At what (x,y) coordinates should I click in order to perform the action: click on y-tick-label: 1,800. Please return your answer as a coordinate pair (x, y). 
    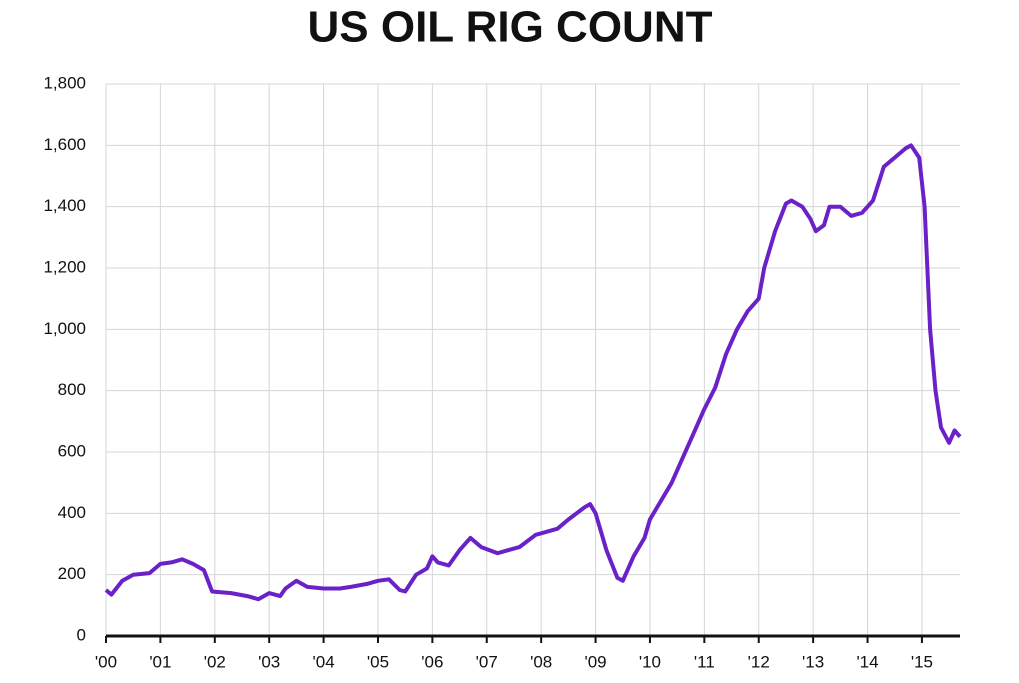
    Looking at the image, I should click on (64, 82).